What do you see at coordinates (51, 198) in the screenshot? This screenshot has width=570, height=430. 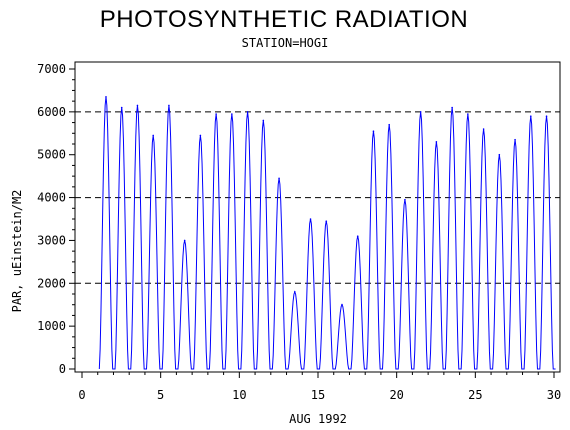 I see `y-tick-label: 4000` at bounding box center [51, 198].